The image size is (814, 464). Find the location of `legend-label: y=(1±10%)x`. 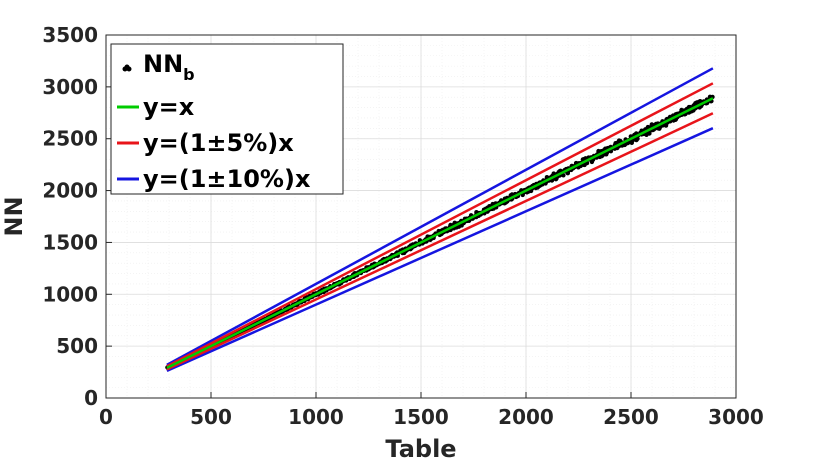

legend-label: y=(1±10%)x is located at coordinates (227, 179).